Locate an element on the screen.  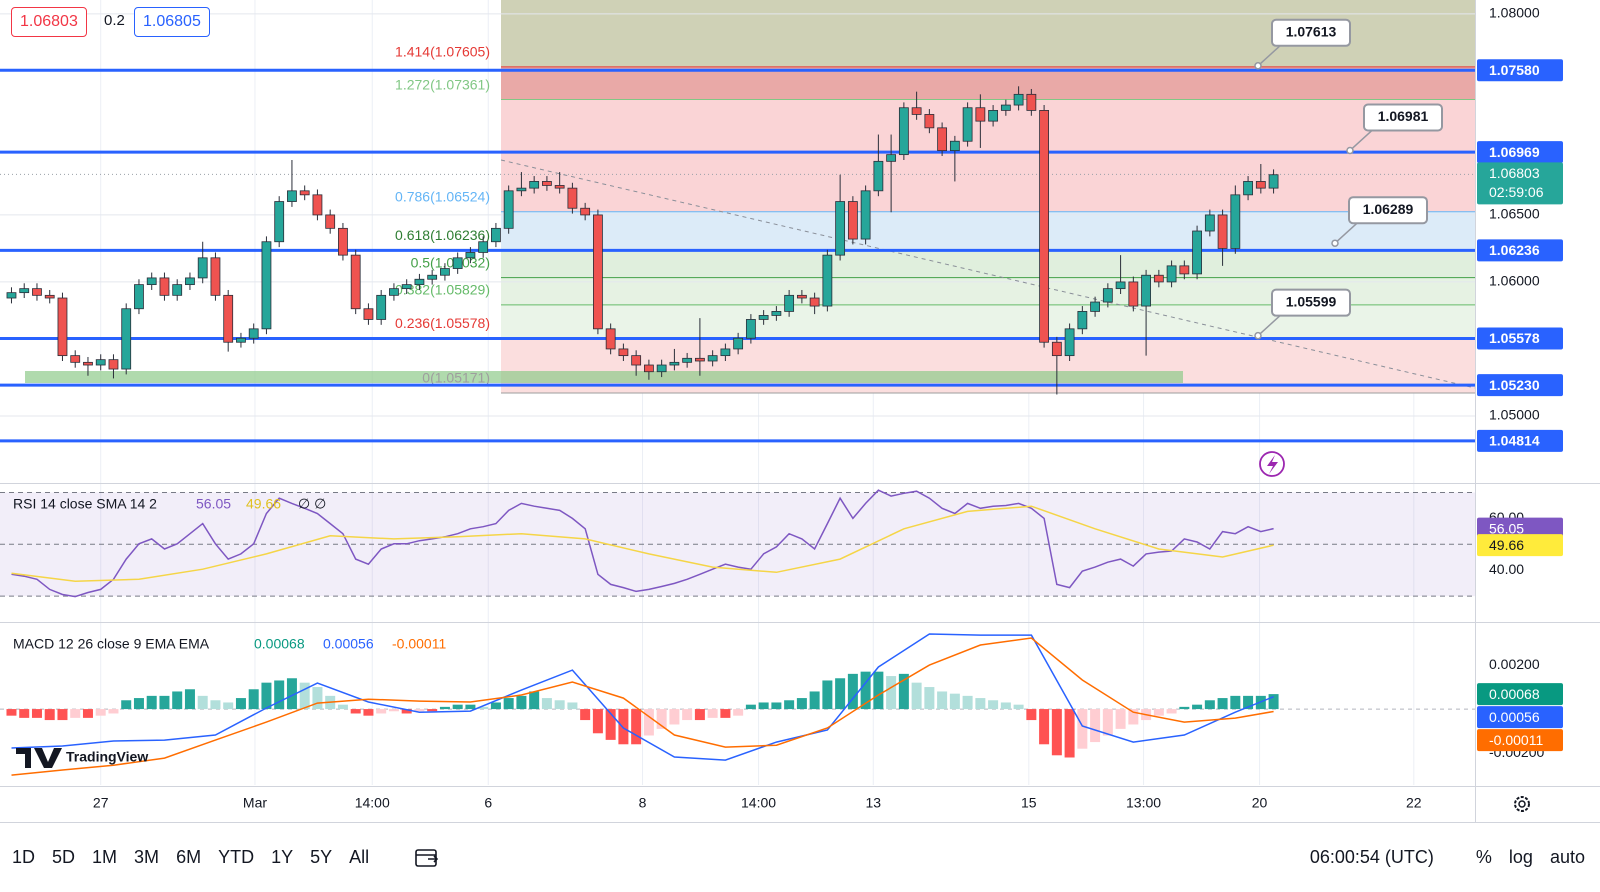
x-tick-label: 22 is located at coordinates (1414, 803).